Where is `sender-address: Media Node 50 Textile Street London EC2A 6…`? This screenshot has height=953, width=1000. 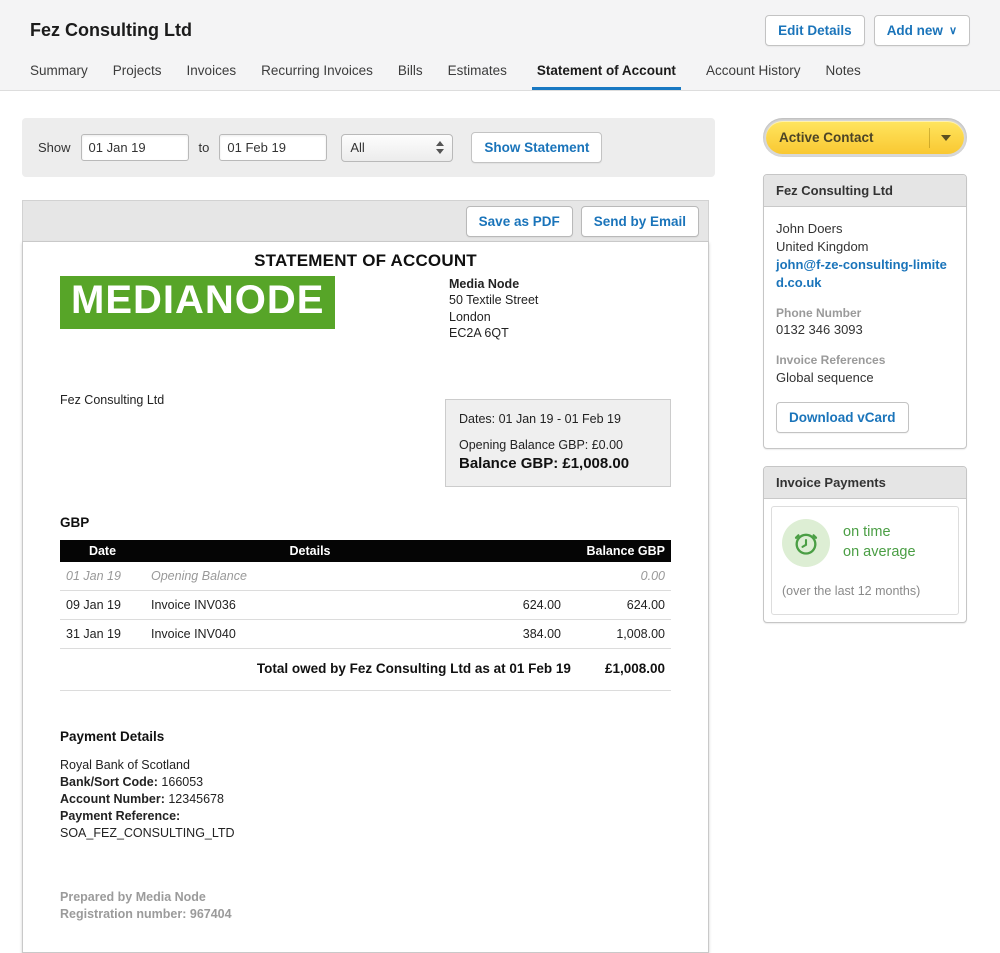 sender-address: Media Node 50 Textile Street London EC2A 6… is located at coordinates (560, 308).